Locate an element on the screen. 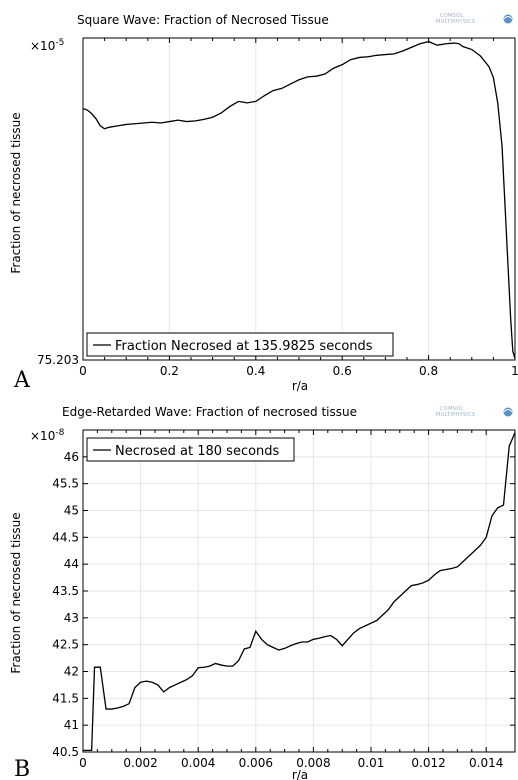 Image resolution: width=518 pixels, height=780 pixels. y-multiplier-b: ×10-8 is located at coordinates (47, 435).